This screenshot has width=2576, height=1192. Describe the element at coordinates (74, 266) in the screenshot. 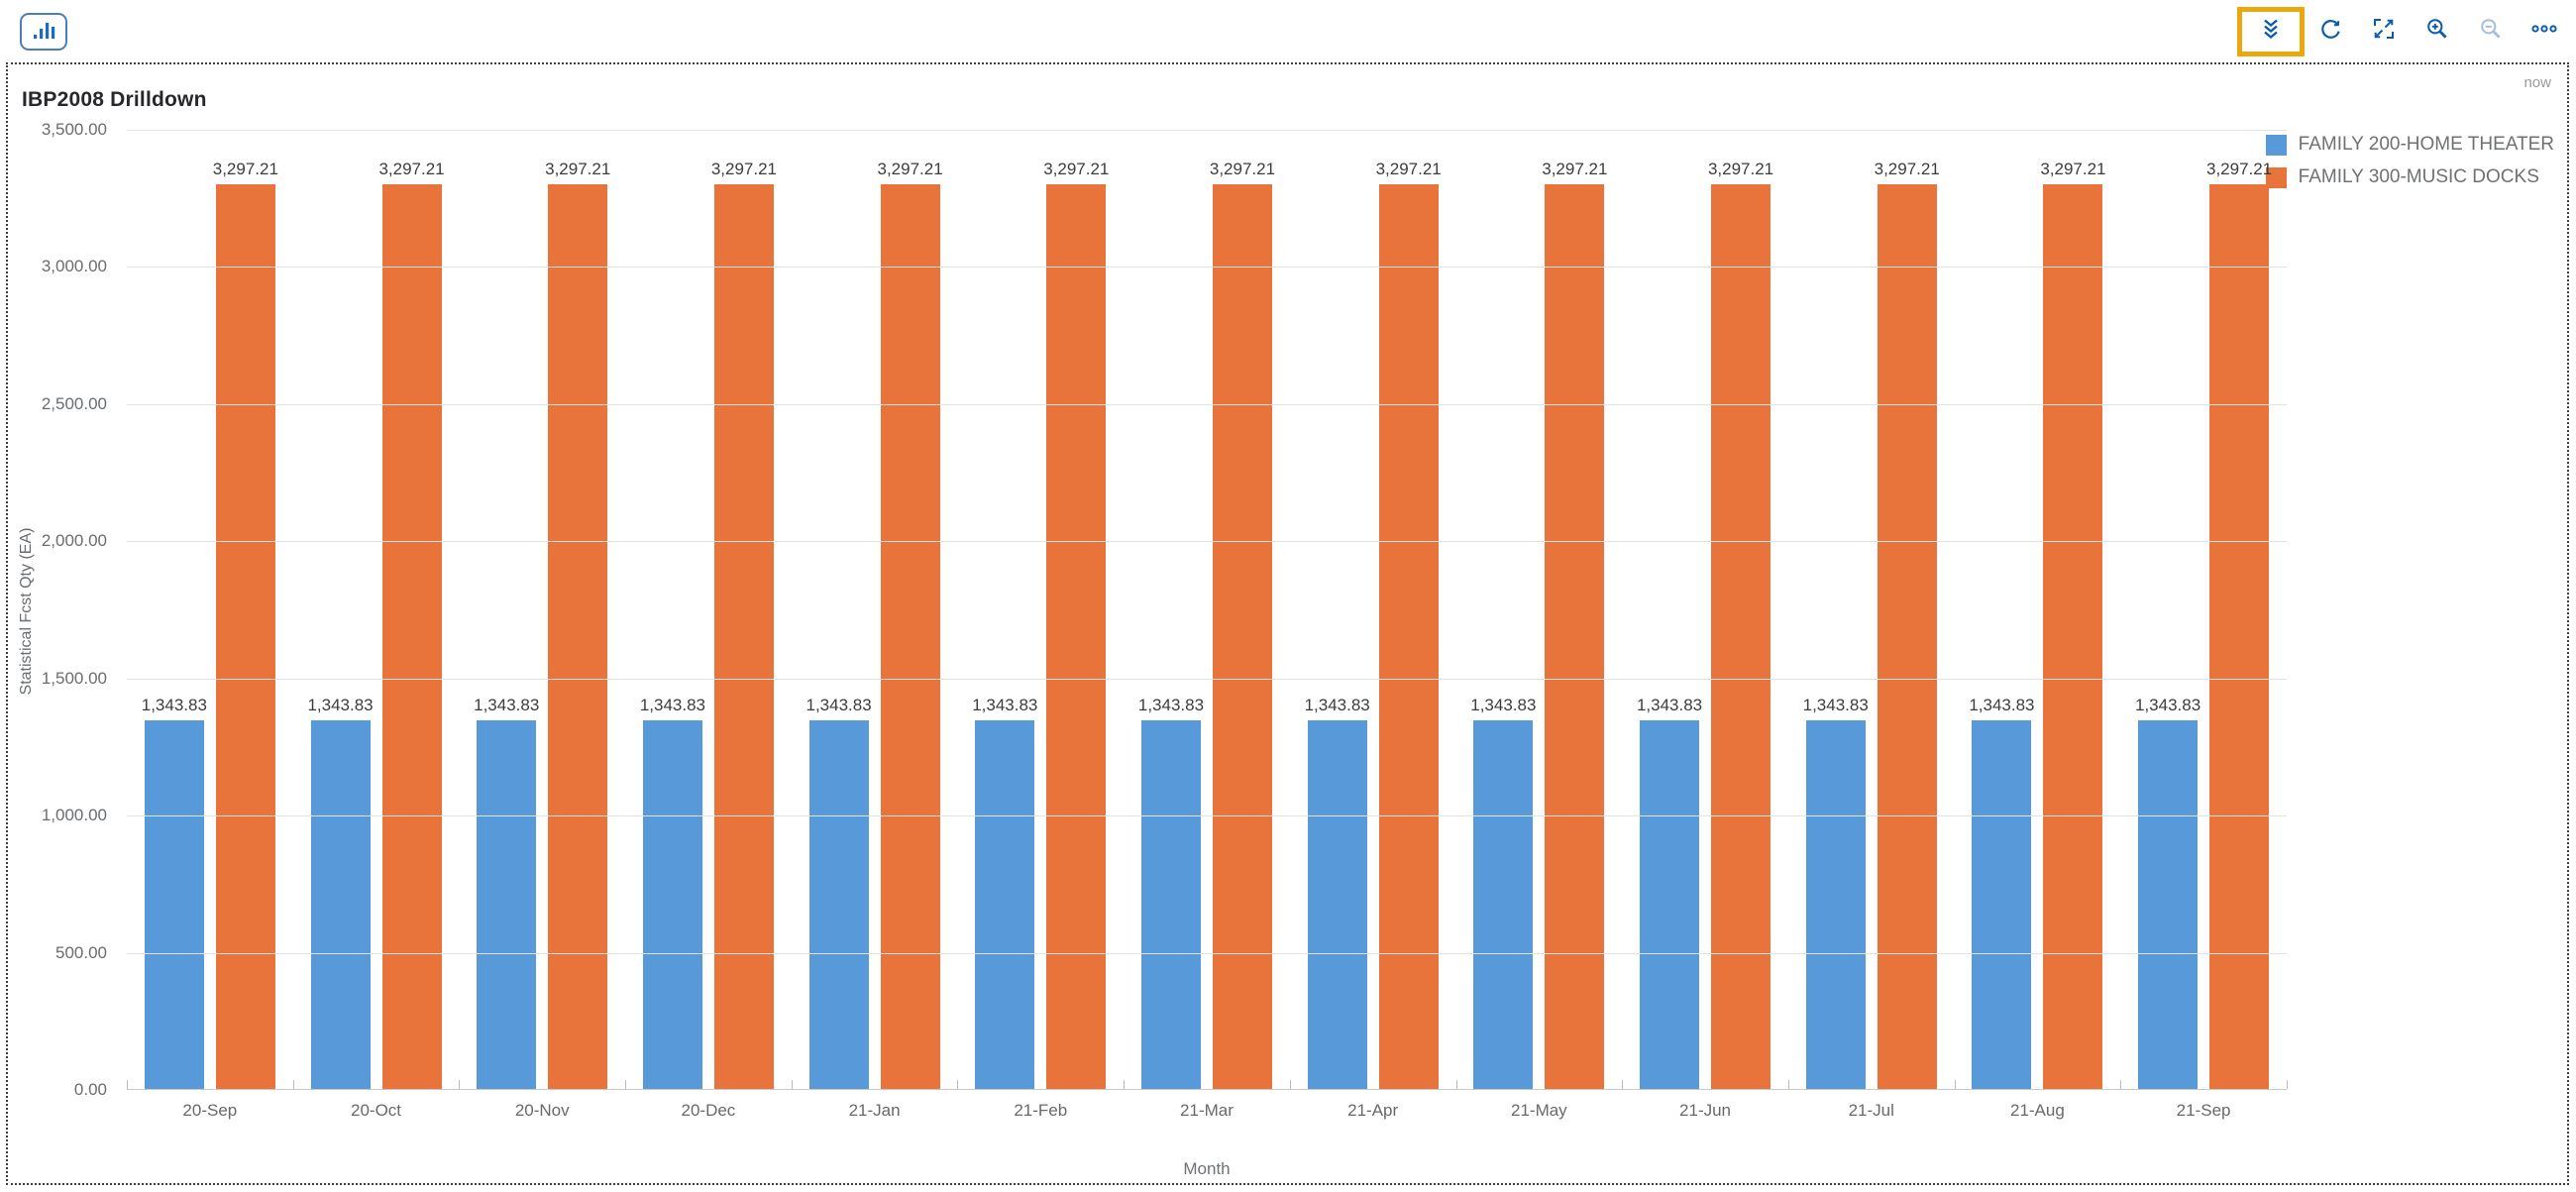

I see `y-axis-tick-label: 3,000.00` at that location.